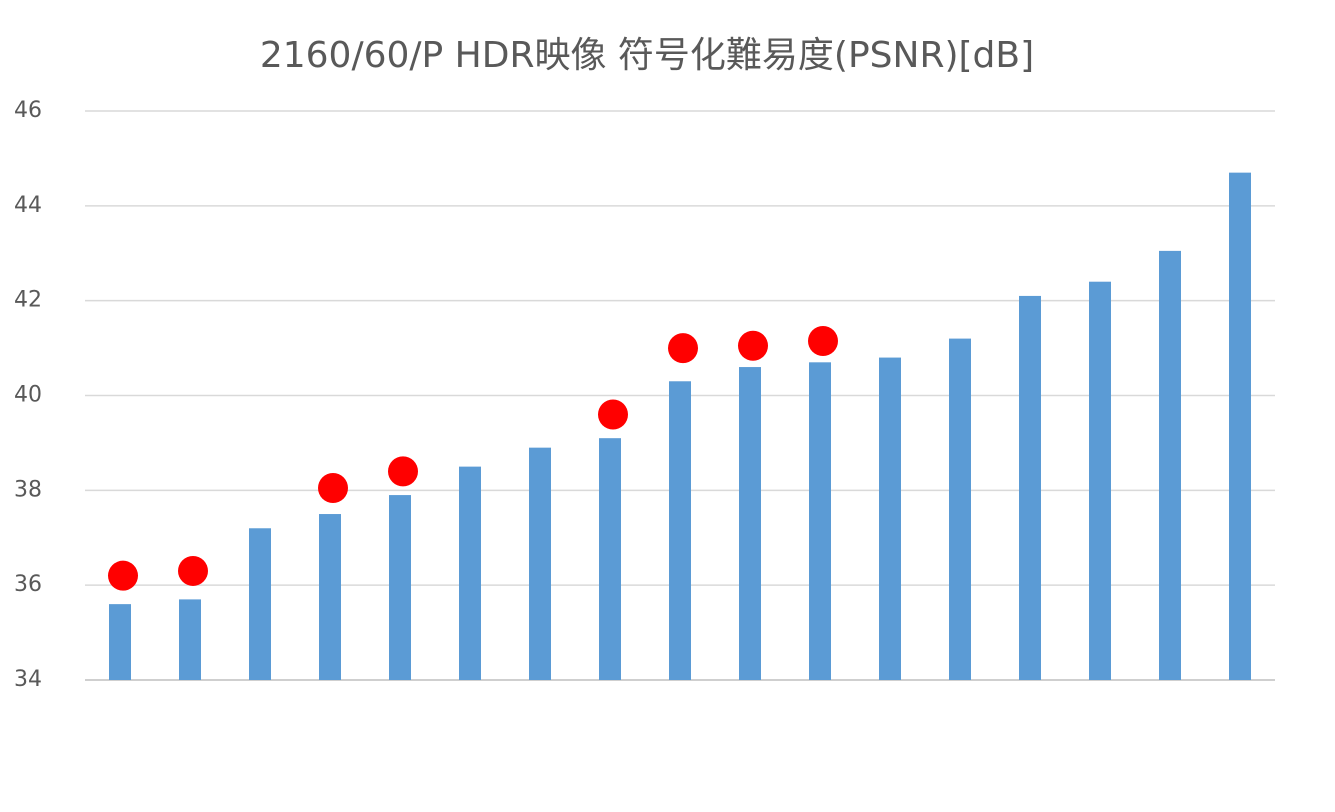  I want to click on y-tick-label: 40, so click(28, 395).